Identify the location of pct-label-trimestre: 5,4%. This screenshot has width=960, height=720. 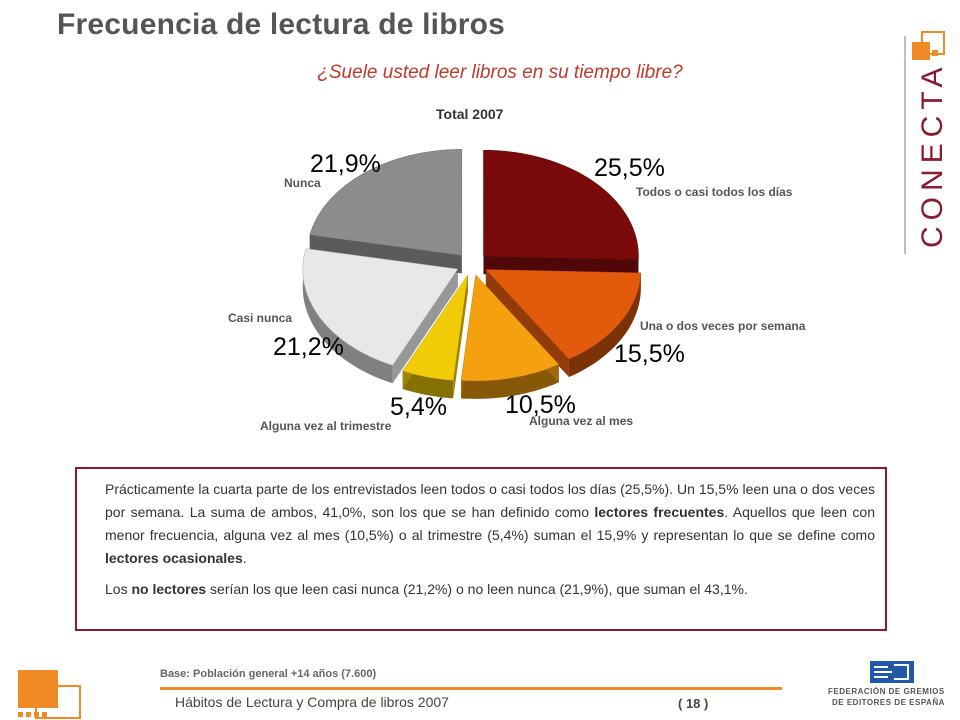
(418, 407).